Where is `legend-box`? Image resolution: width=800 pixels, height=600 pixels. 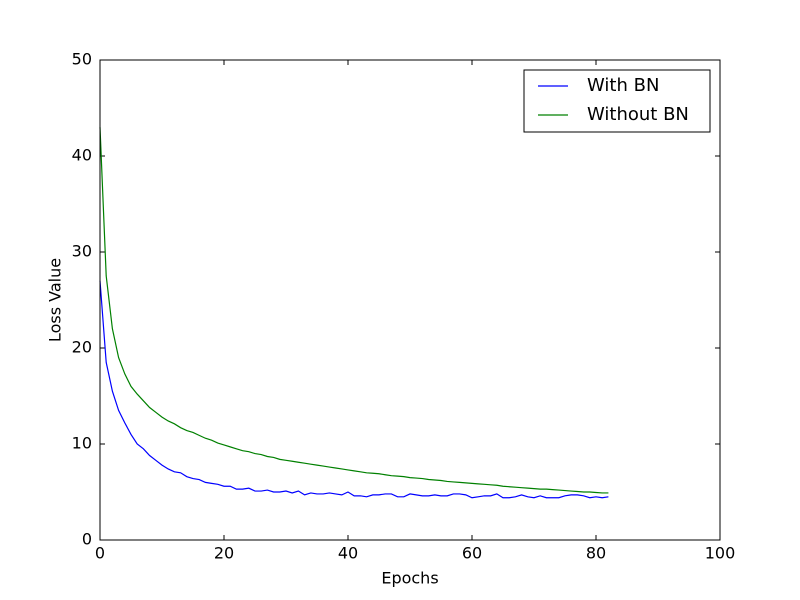
legend-box is located at coordinates (617, 101).